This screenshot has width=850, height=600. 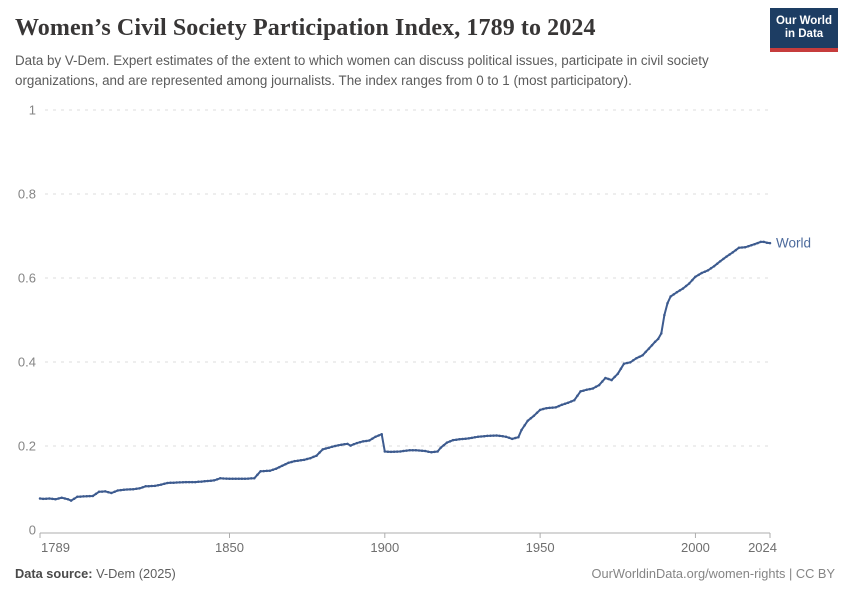 What do you see at coordinates (804, 34) in the screenshot?
I see `owid-logo-line2: in Data` at bounding box center [804, 34].